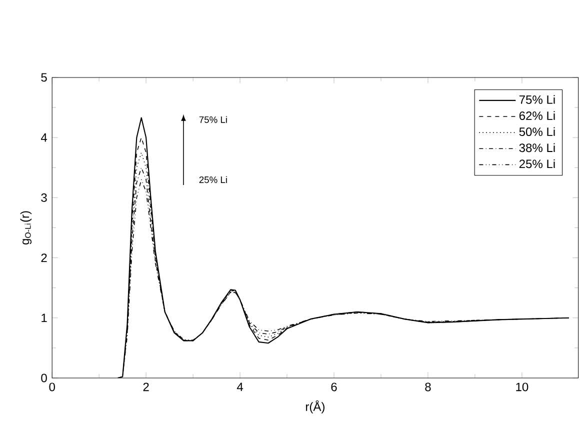 The height and width of the screenshot is (448, 583). What do you see at coordinates (537, 147) in the screenshot?
I see `legend-label: 38% Li` at bounding box center [537, 147].